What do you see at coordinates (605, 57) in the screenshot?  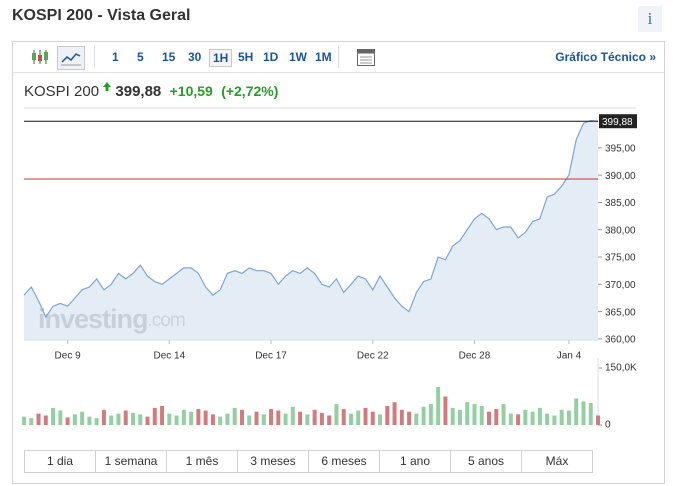 I see `technical-chart-link: Gráfico Técnico »` at bounding box center [605, 57].